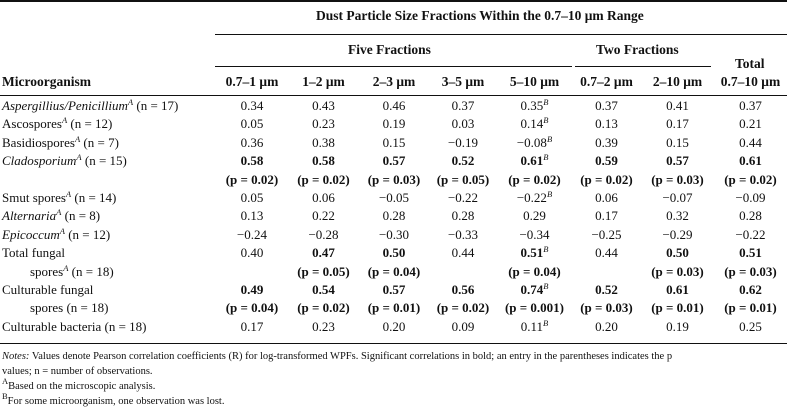 The height and width of the screenshot is (411, 787). What do you see at coordinates (108, 124) in the screenshot?
I see `row-label: AscosporesA (n = 12)` at bounding box center [108, 124].